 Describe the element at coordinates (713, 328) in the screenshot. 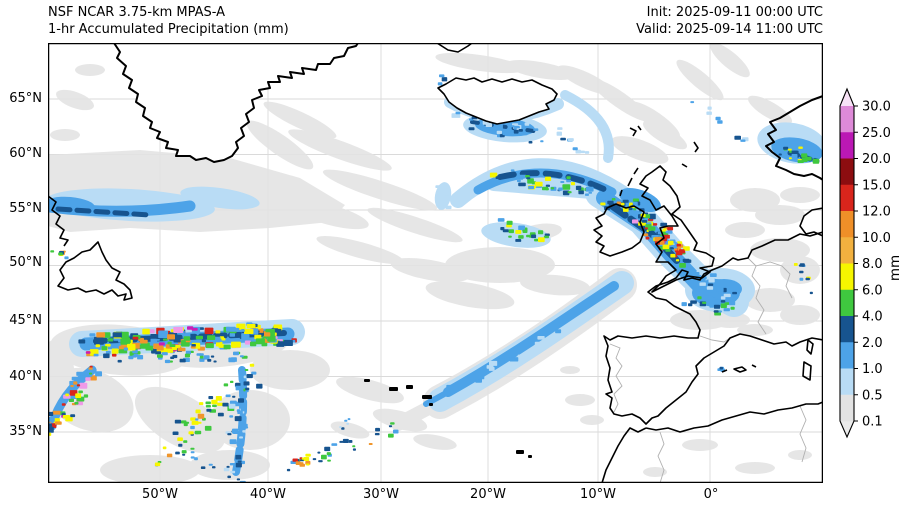

I see `coastline-europe-atlantic` at that location.